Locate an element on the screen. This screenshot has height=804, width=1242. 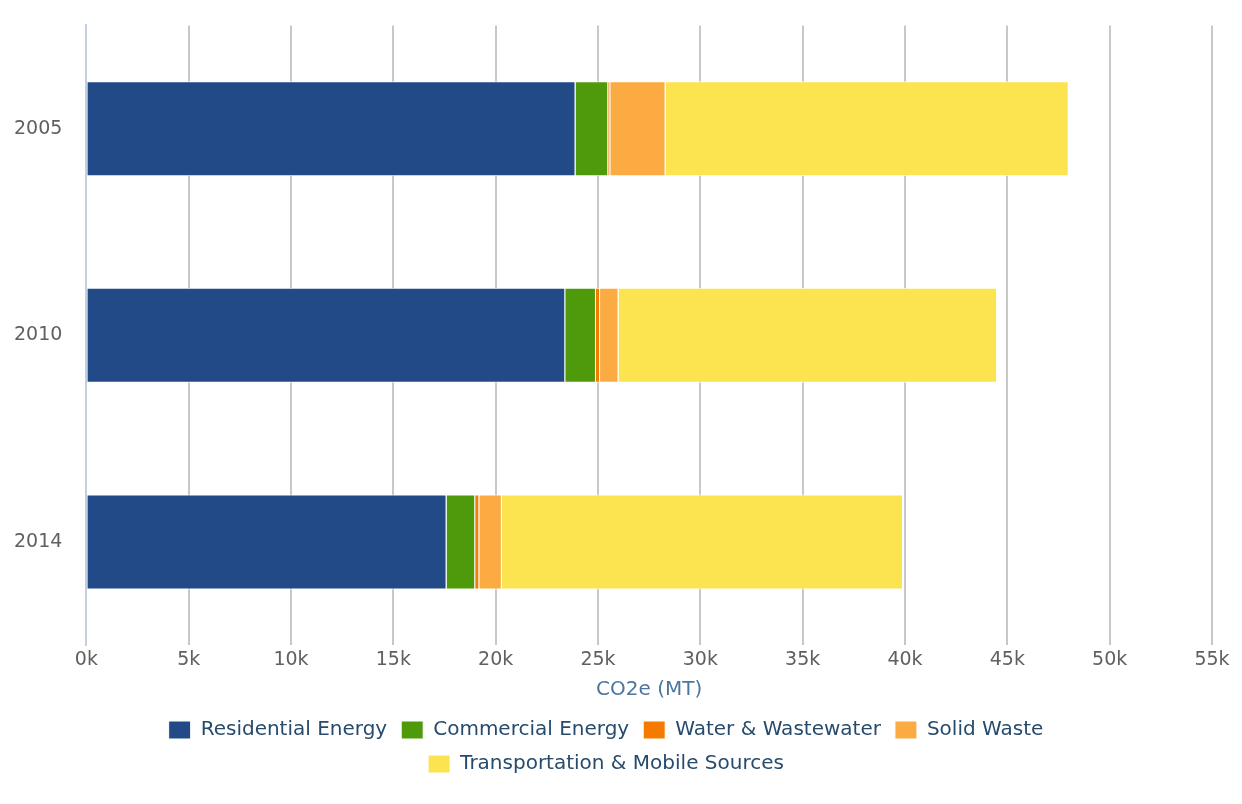
legend-label: Transportation & Mobile Sources is located at coordinates (621, 762).